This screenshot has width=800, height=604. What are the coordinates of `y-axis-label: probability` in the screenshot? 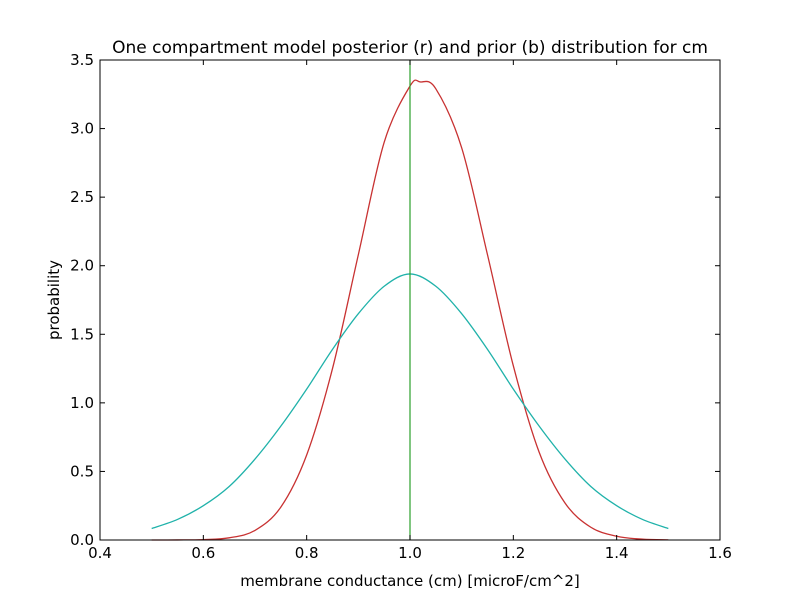 It's located at (54, 300).